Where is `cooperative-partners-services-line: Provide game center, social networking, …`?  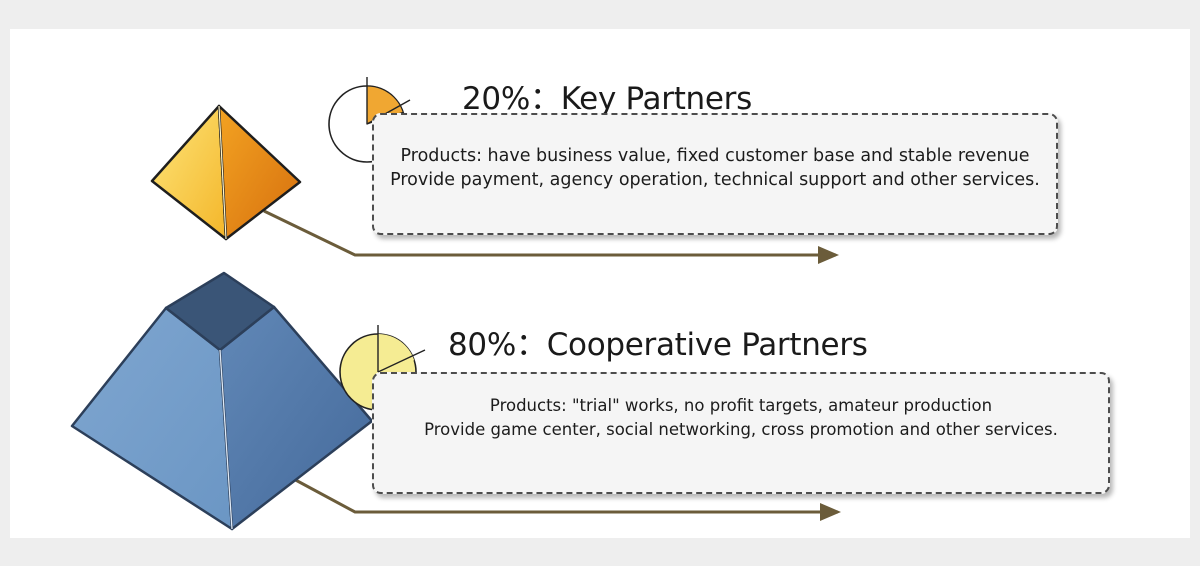 cooperative-partners-services-line: Provide game center, social networking, … is located at coordinates (741, 429).